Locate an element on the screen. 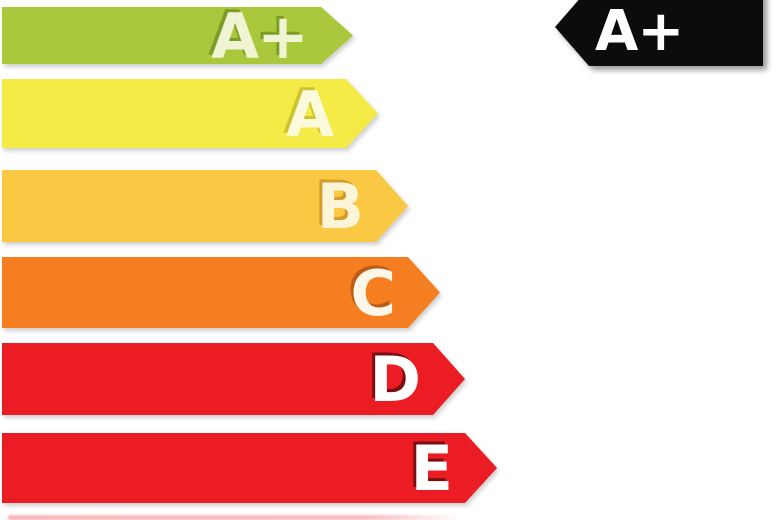 Image resolution: width=780 pixels, height=520 pixels. rating-bar-b: B is located at coordinates (205, 206).